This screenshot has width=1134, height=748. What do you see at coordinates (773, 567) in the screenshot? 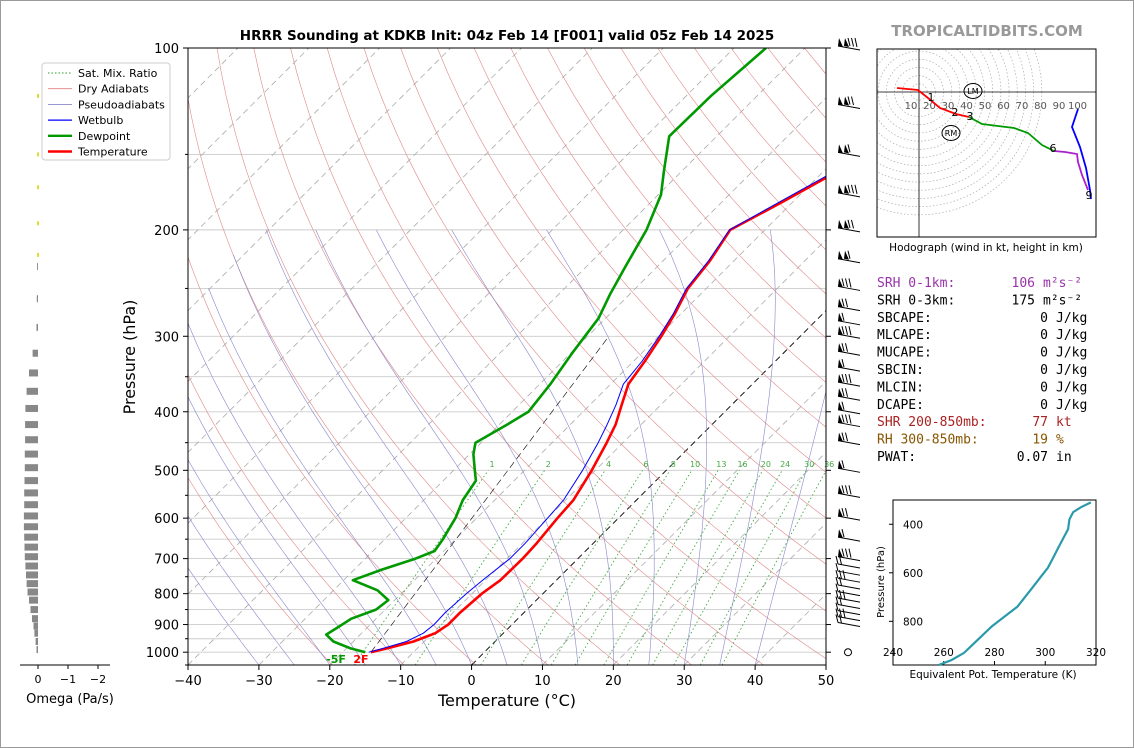
I see `mixing-ratio-line` at bounding box center [773, 567].